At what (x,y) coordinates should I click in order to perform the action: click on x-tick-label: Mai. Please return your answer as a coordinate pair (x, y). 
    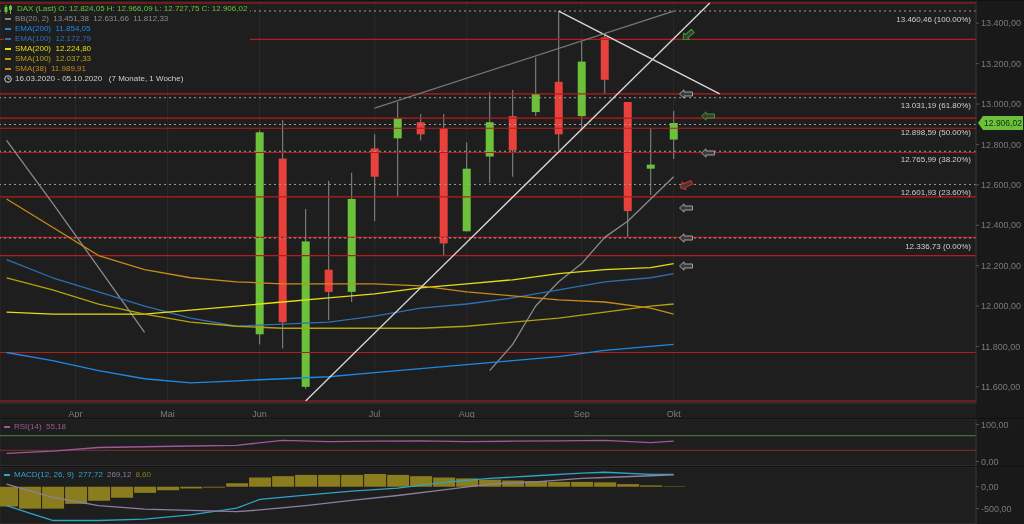
    Looking at the image, I should click on (167, 414).